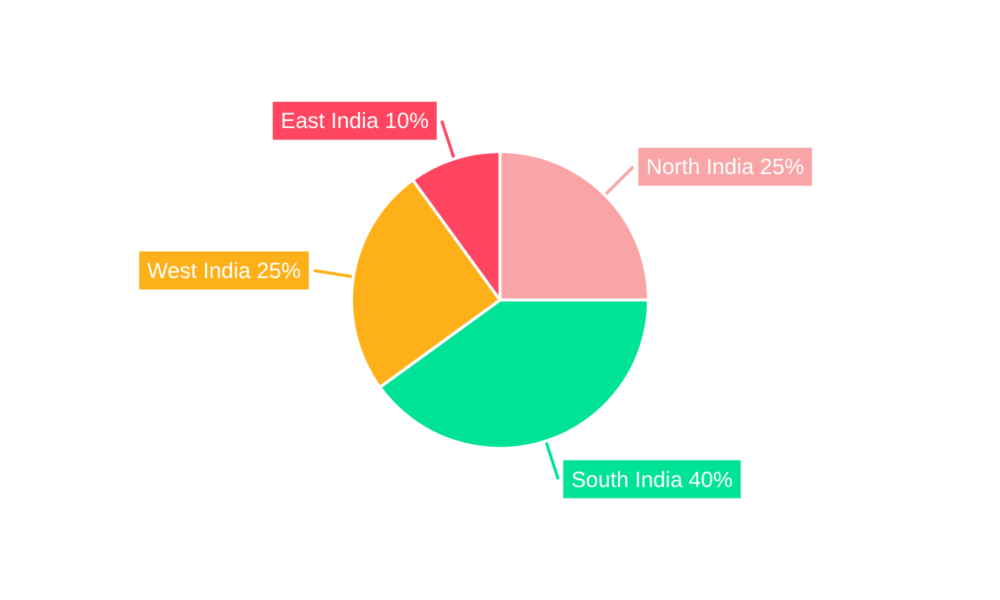  Describe the element at coordinates (354, 121) in the screenshot. I see `slice-label: East India 10%` at that location.